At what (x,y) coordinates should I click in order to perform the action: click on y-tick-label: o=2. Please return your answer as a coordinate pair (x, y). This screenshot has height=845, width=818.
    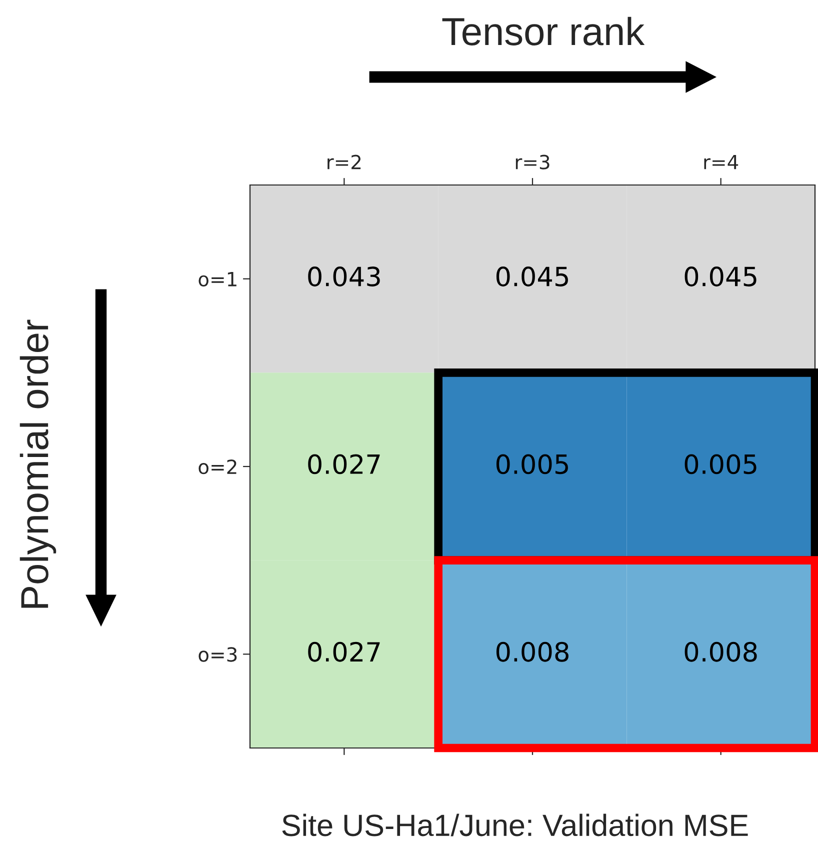
    Looking at the image, I should click on (217, 466).